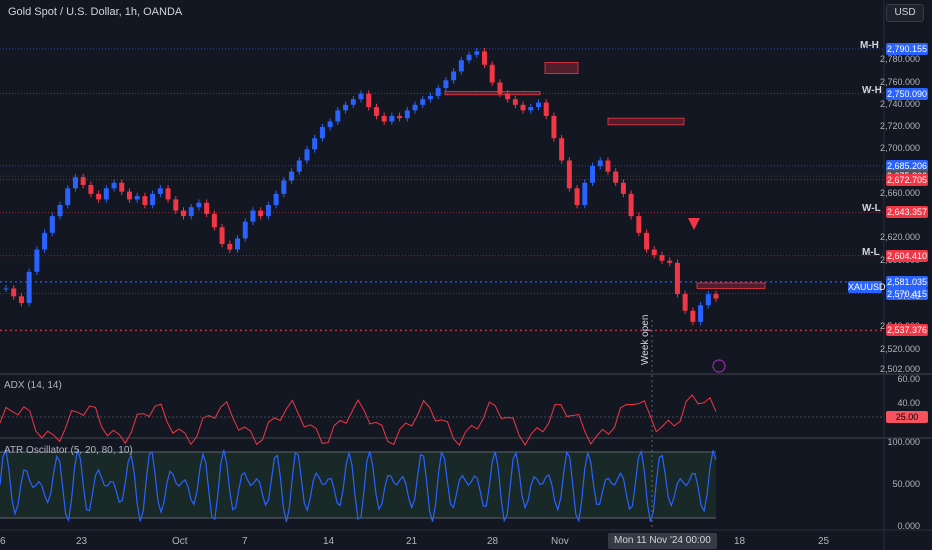 This screenshot has width=932, height=550. I want to click on time-tick: 18, so click(740, 541).